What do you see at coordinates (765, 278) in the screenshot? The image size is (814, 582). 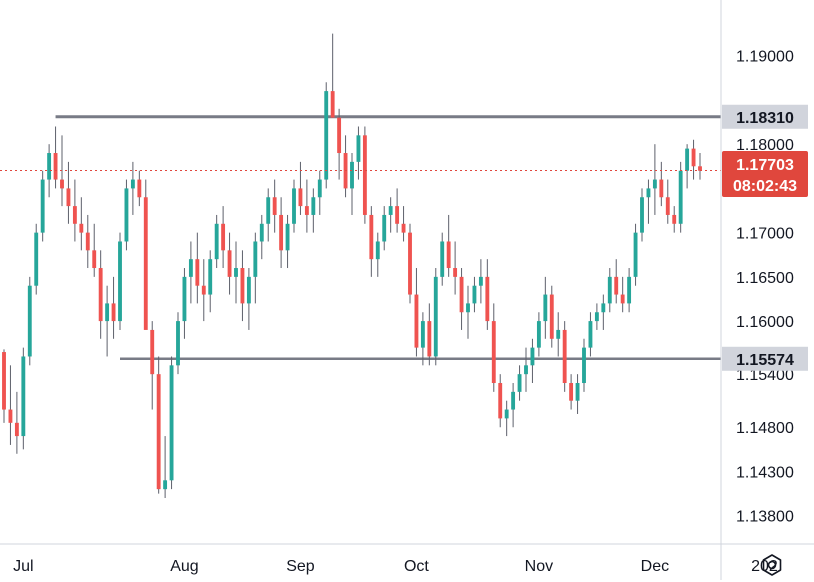 I see `y-tick-label: 1.16500` at bounding box center [765, 278].